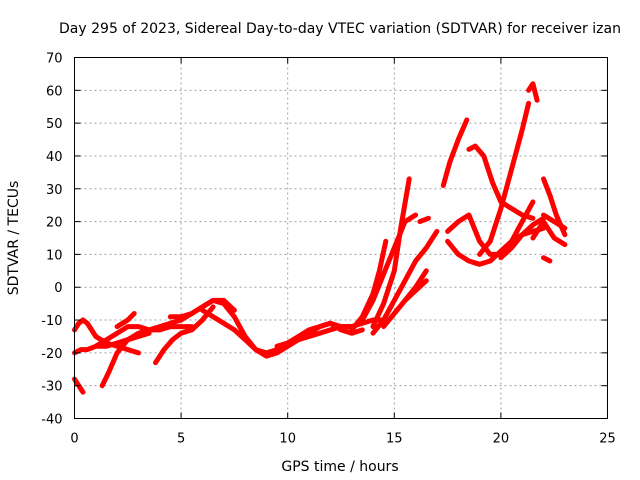 The height and width of the screenshot is (480, 640). Describe the element at coordinates (501, 439) in the screenshot. I see `x-tick-label: 20` at that location.